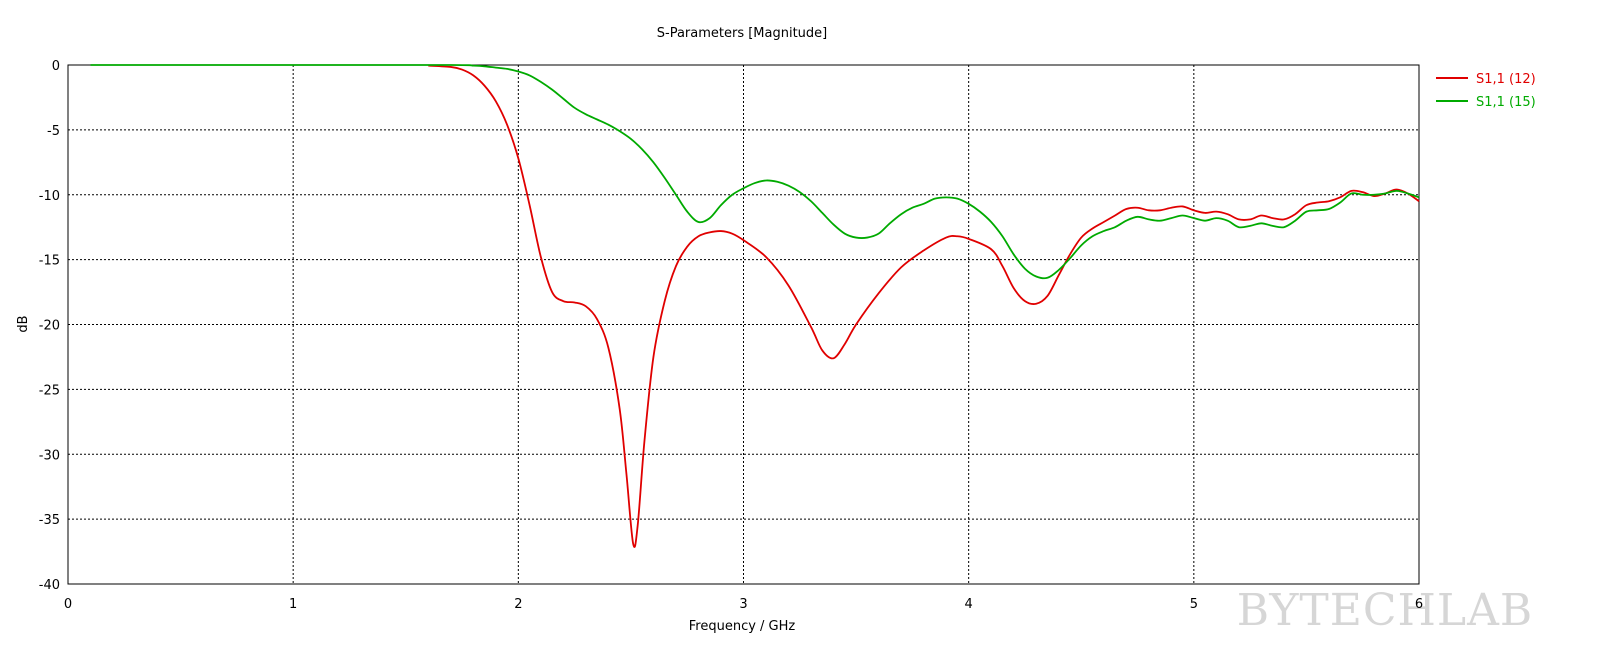  Describe the element at coordinates (49, 196) in the screenshot. I see `y-tick-label: -10` at that location.